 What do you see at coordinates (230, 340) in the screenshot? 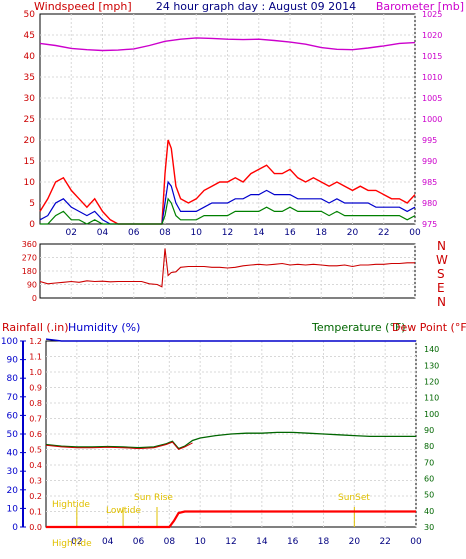
I see `humidity-line` at bounding box center [230, 340].